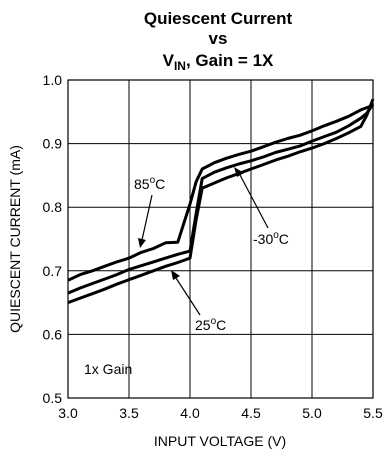 The image size is (387, 454). I want to click on gain-annotation: 1x Gain, so click(108, 369).